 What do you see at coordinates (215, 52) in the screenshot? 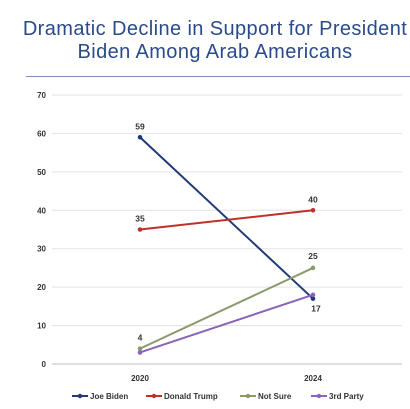
I see `chart-title-line-2: Biden Among Arab Americans` at bounding box center [215, 52].